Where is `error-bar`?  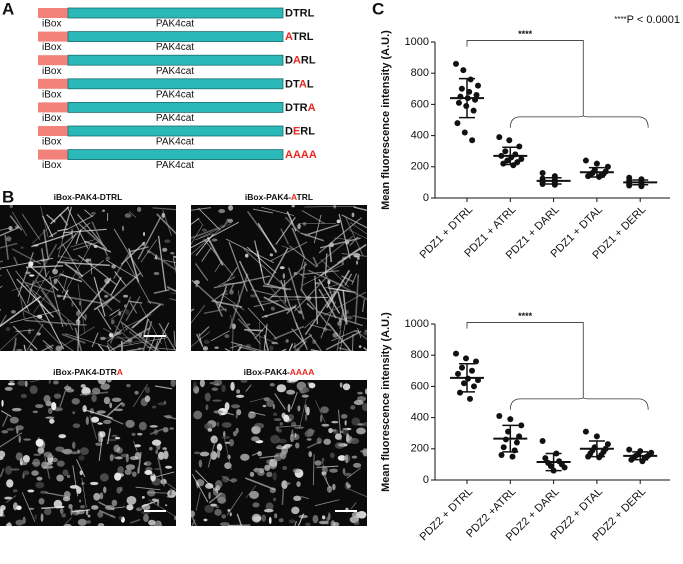 error-bar is located at coordinates (596, 172).